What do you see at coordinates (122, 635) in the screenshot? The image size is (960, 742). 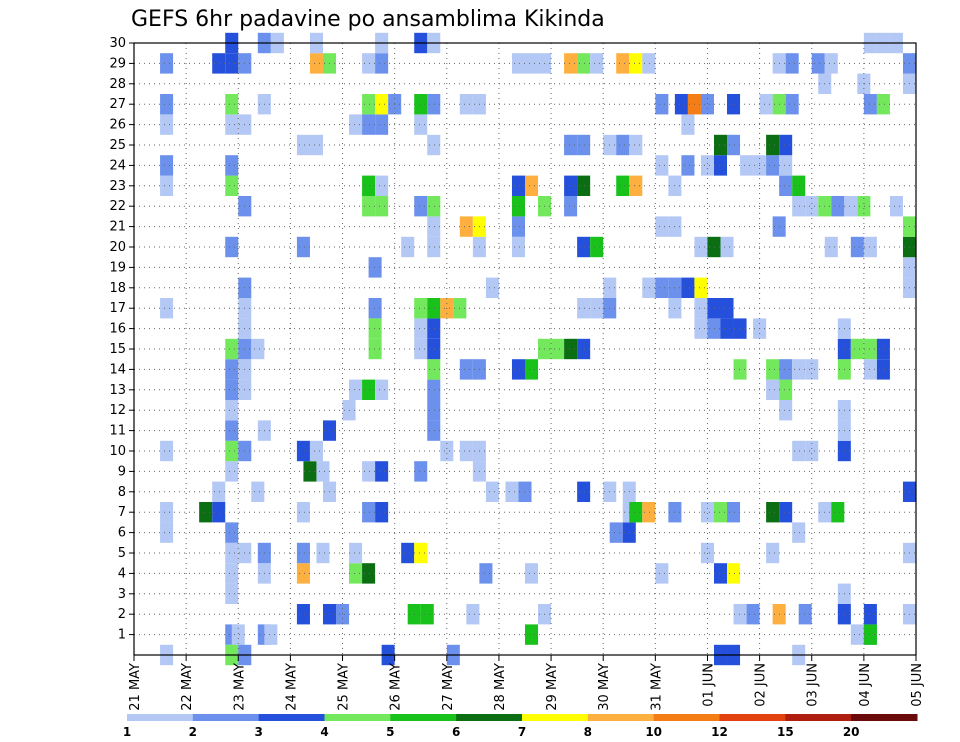 I see `y-tick-label: 1` at bounding box center [122, 635].